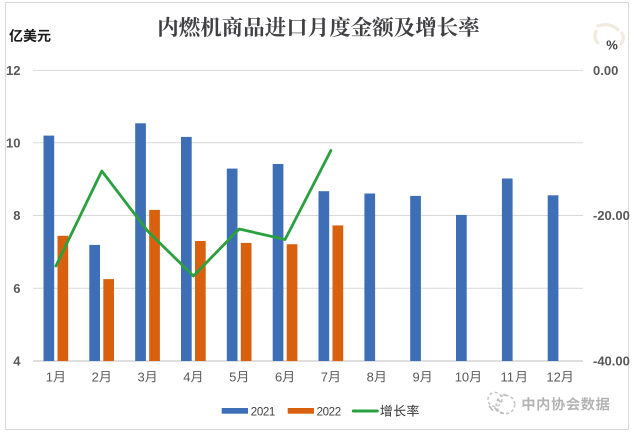 This screenshot has height=438, width=634. Describe the element at coordinates (329, 412) in the screenshot. I see `svg-text: 2022` at that location.